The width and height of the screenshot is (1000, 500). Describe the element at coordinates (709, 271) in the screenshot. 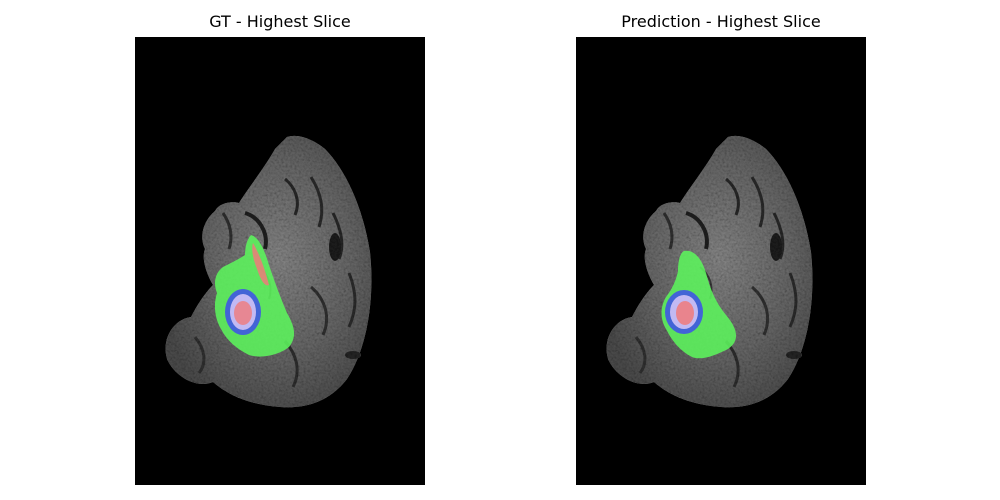

I see `brain-tissue` at that location.